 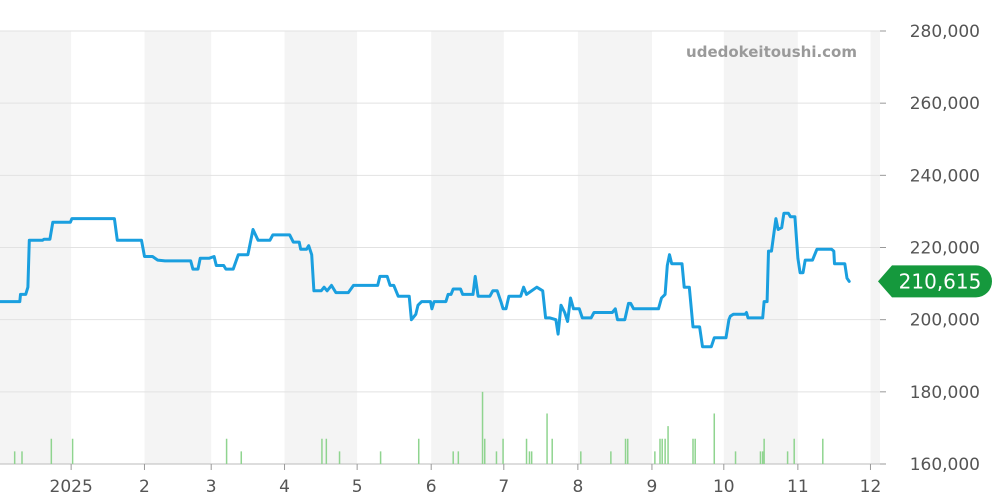 I want to click on x-tick-label: 2025, so click(x=71, y=487).